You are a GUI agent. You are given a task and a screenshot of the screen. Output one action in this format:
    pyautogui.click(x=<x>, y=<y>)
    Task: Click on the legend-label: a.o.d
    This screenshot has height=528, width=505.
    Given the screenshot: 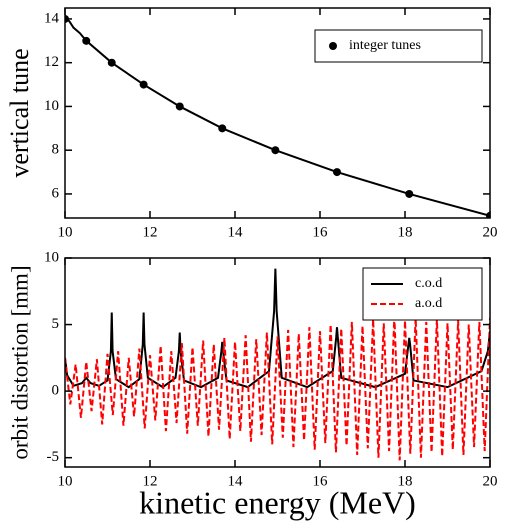 What is the action you would take?
    pyautogui.click(x=428, y=303)
    